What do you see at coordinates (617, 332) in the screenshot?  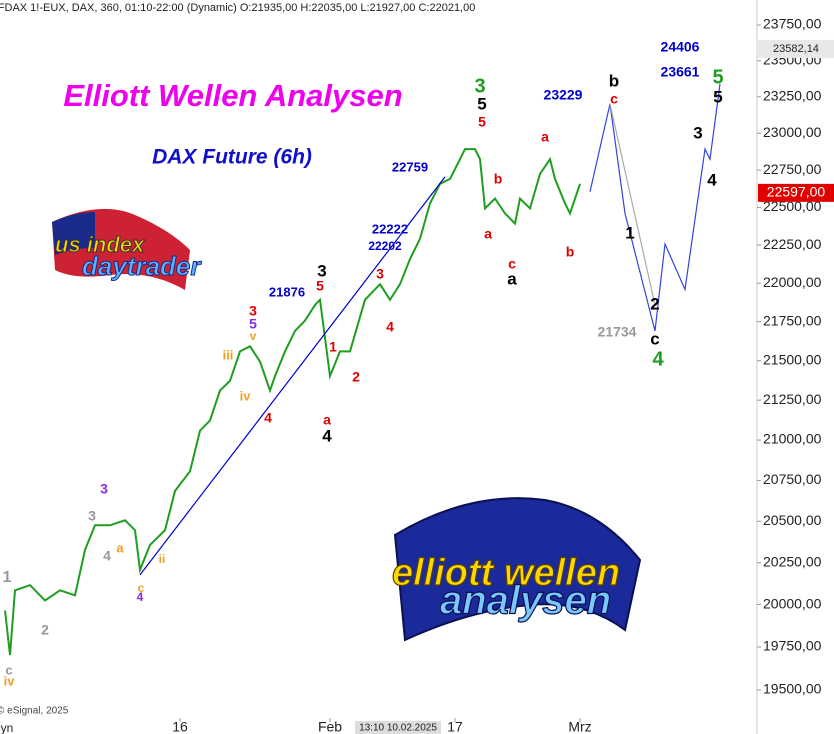 I see `wave-label: 21734` at bounding box center [617, 332].